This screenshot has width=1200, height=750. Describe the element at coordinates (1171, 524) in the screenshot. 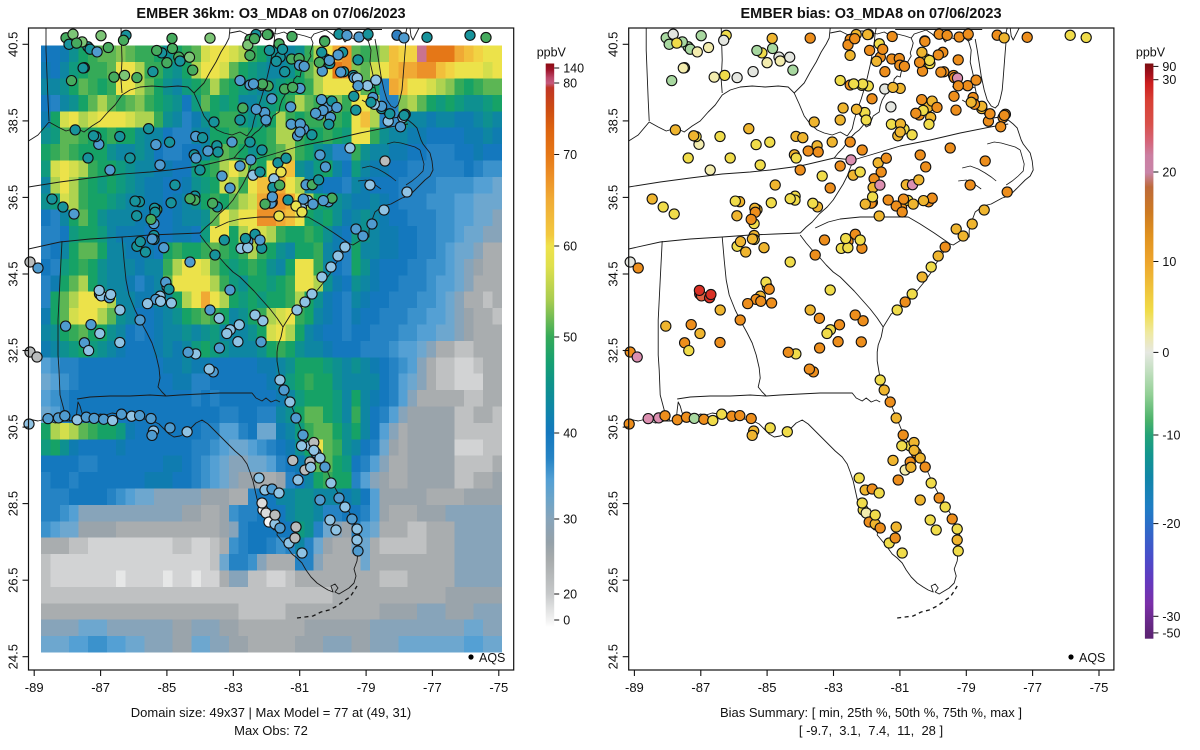

I see `svg-text: -20` at that location.